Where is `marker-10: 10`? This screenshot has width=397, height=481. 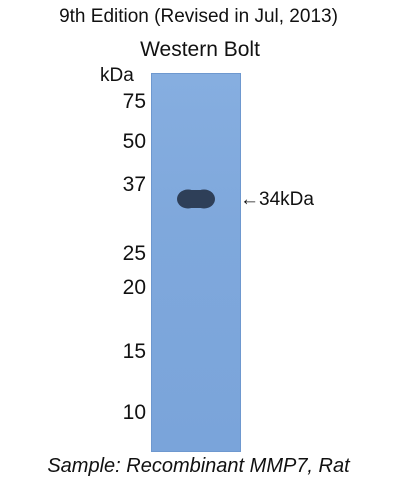
marker-10: 10 is located at coordinates (134, 412).